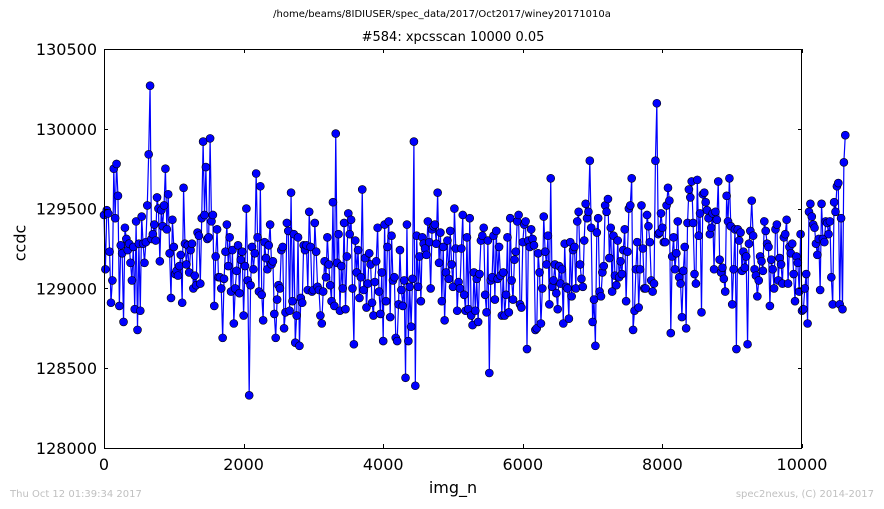 The width and height of the screenshot is (884, 509). I want to click on x-tick-label: 2000, so click(243, 464).